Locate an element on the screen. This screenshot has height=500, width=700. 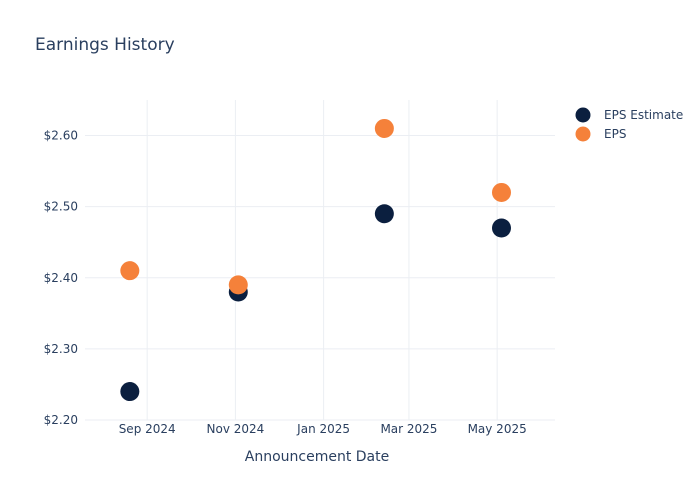
y-tick-label: $2.40 is located at coordinates (61, 278).